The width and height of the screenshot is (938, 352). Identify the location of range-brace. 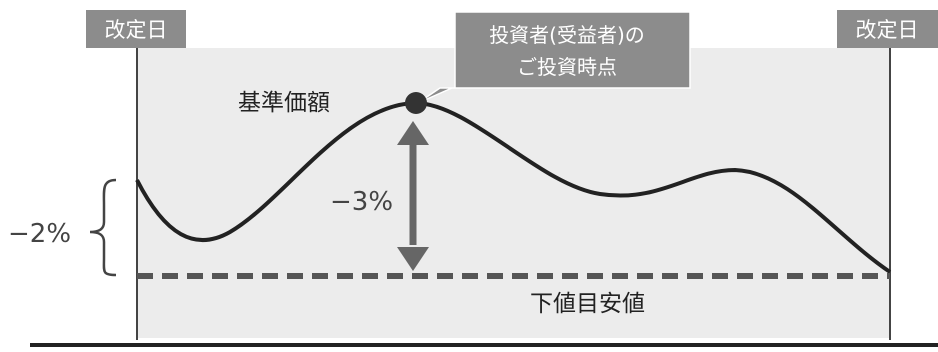
(103, 227).